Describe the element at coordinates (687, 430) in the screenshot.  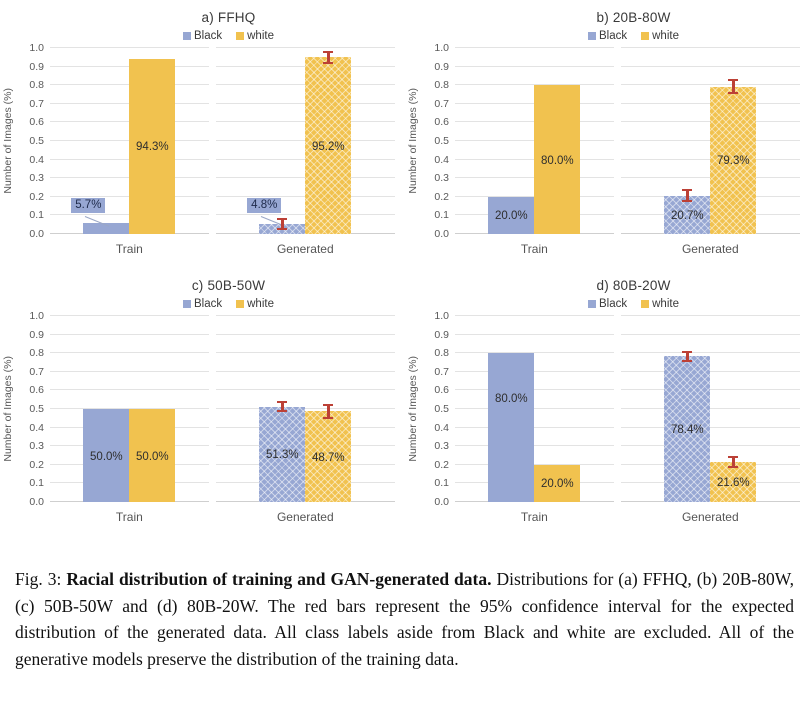
I see `bar-value-label: 78.4%` at that location.